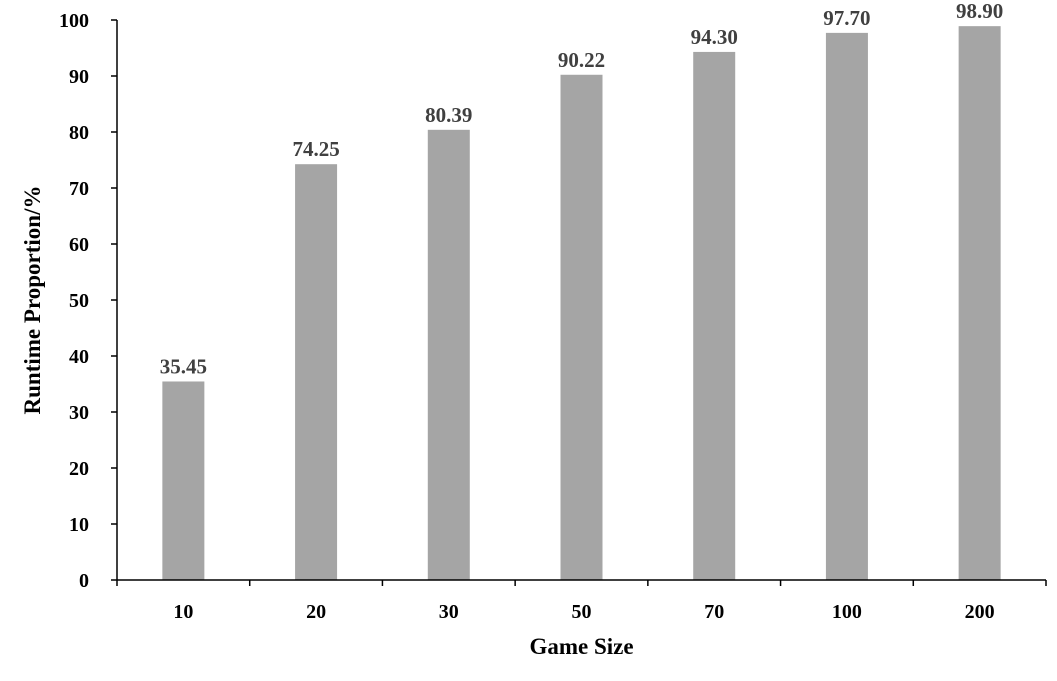  Describe the element at coordinates (449, 612) in the screenshot. I see `x-tick-label: 30` at that location.